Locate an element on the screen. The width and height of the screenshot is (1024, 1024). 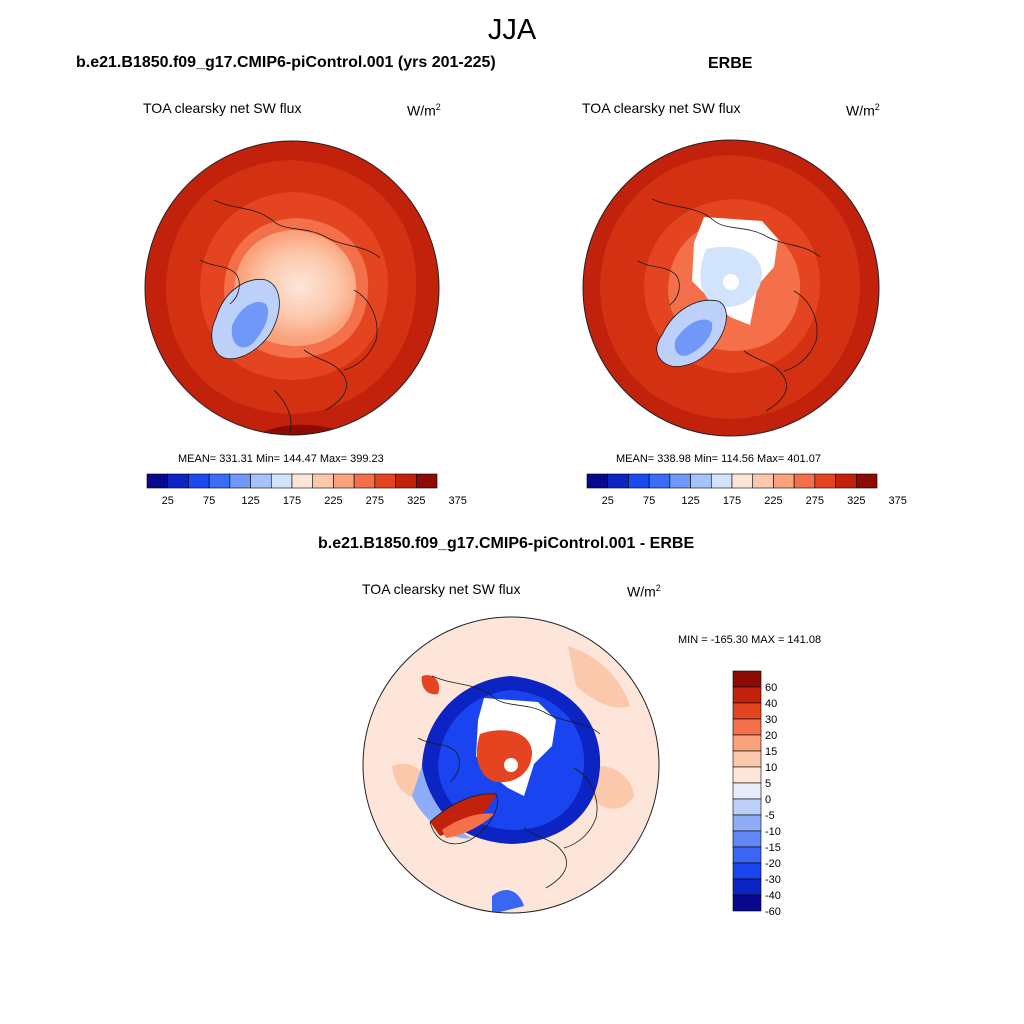
model-colorbar-tick-label: 75 is located at coordinates (209, 501).